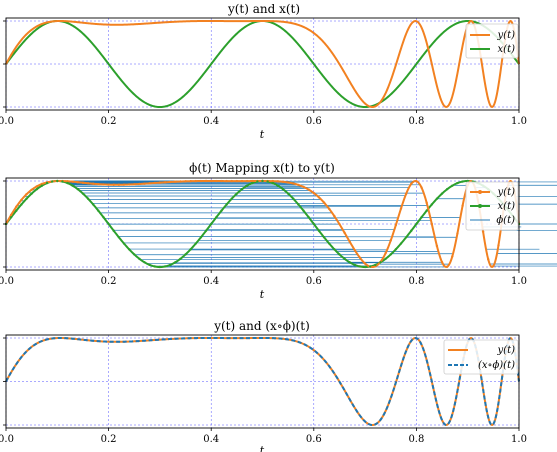  What do you see at coordinates (416, 121) in the screenshot?
I see `x-tick-label: 0.8` at bounding box center [416, 121].